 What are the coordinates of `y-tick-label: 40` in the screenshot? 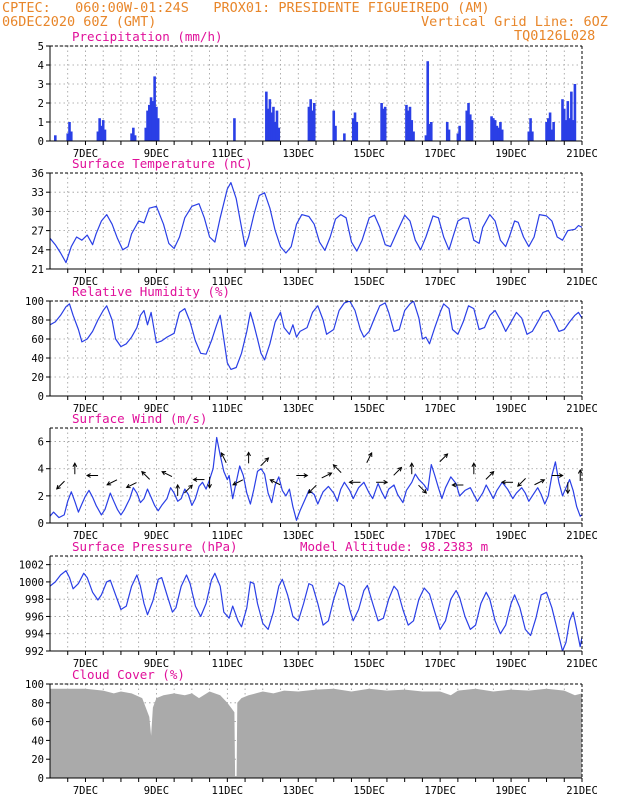 It's located at (37, 359).